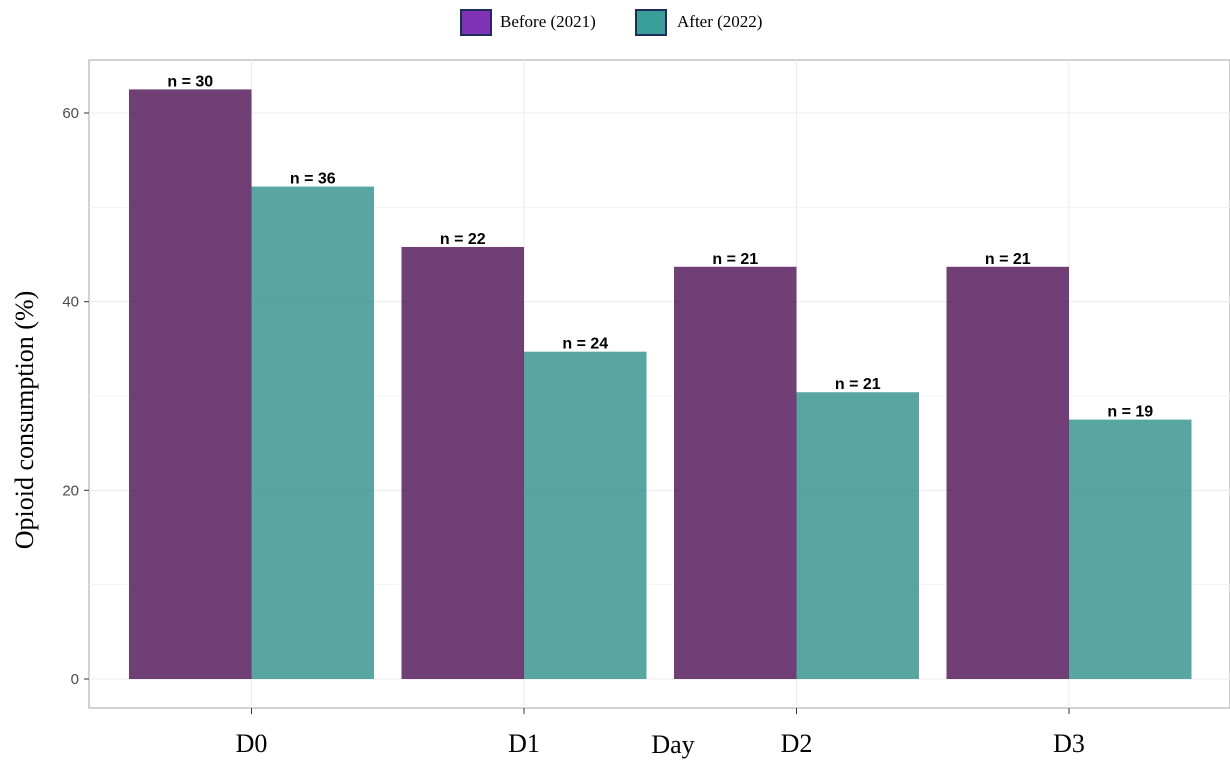 This screenshot has width=1230, height=767. What do you see at coordinates (252, 743) in the screenshot?
I see `x-tick-label-d0: D0` at bounding box center [252, 743].